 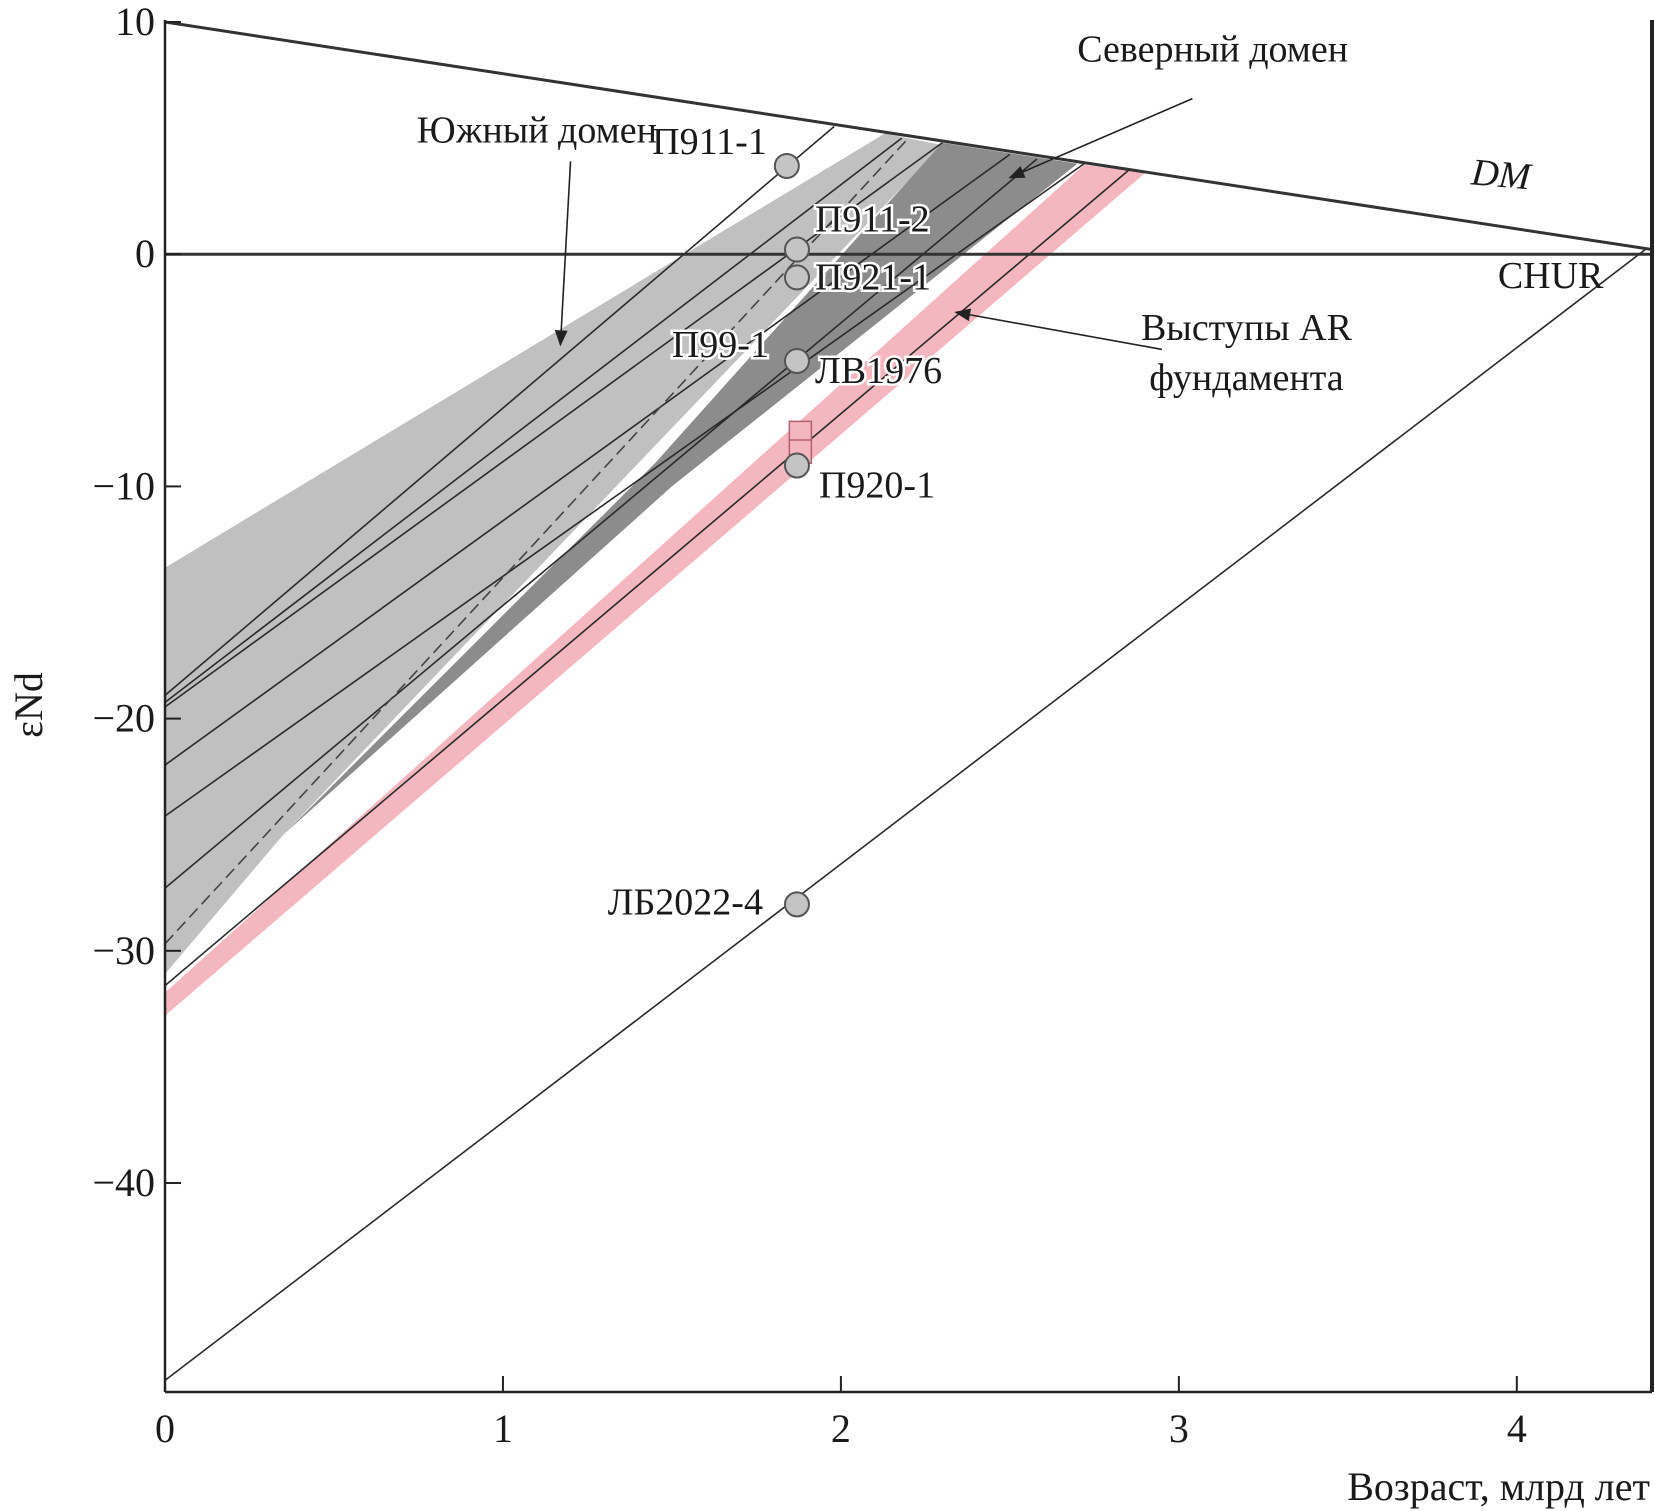 I want to click on sample-label-7: ЛБ2022-4, so click(x=685, y=902).